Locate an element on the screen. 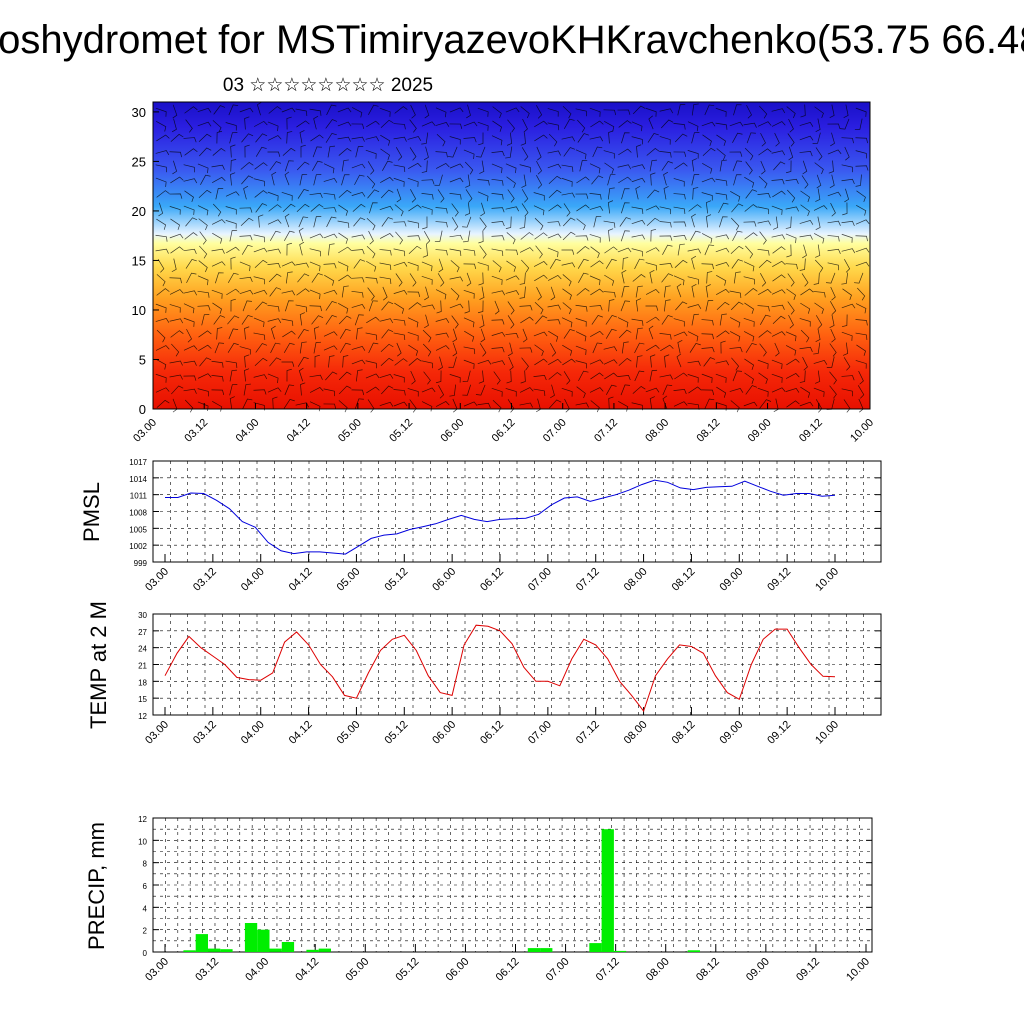  pmsl-xtick-label: 06.00 is located at coordinates (444, 580).